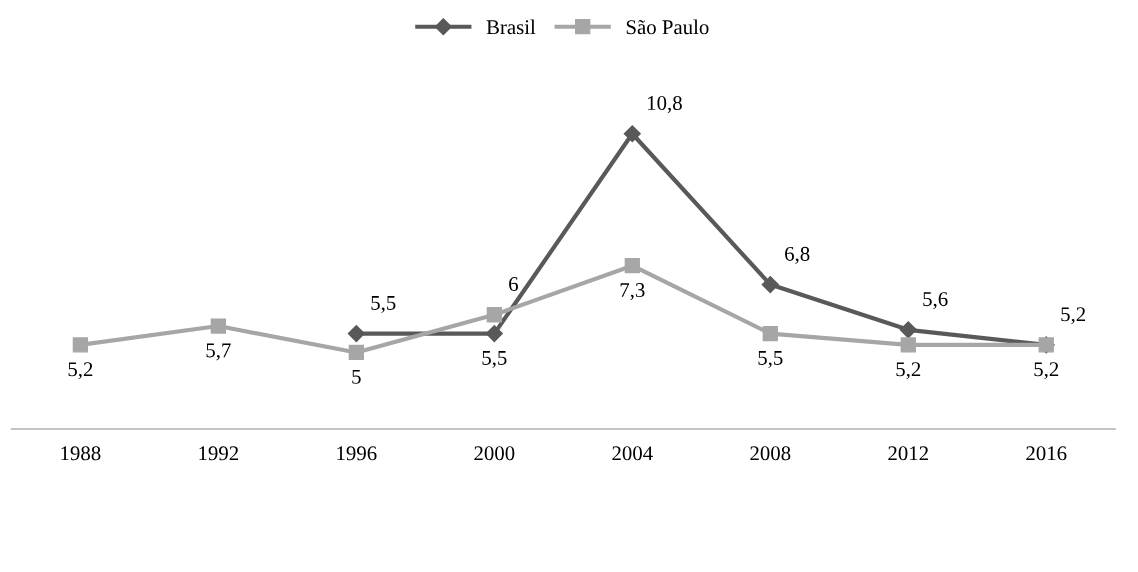 The width and height of the screenshot is (1138, 572). I want to click on x-tick-label: 2016, so click(1046, 453).